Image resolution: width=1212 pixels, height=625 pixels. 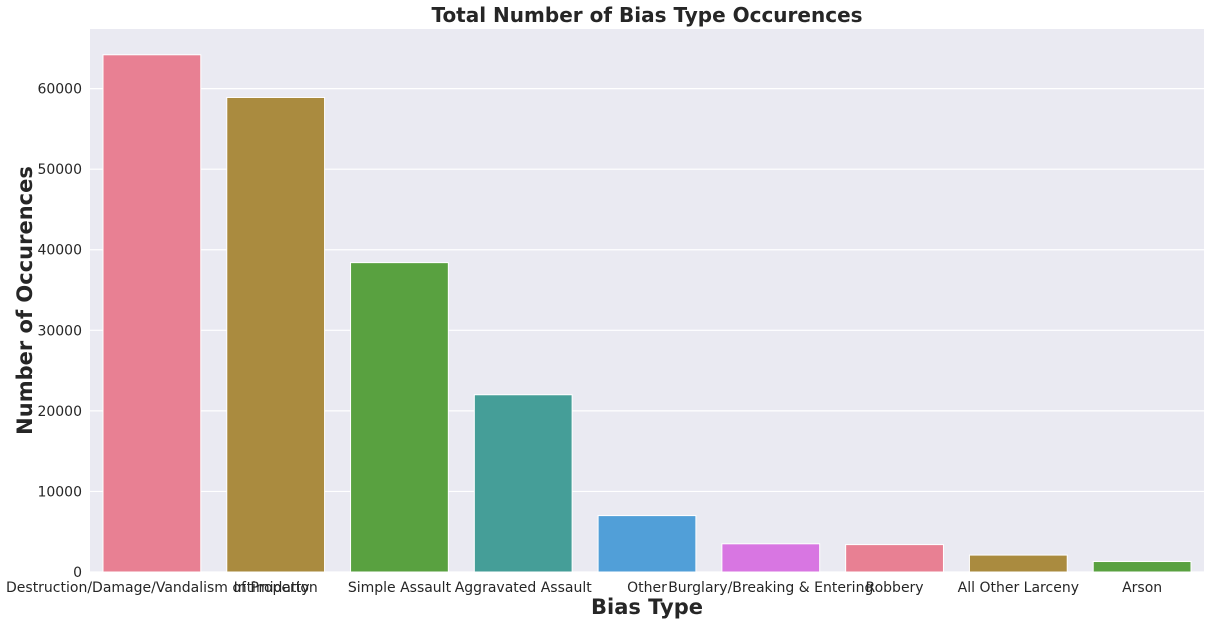 What do you see at coordinates (59, 90) in the screenshot?
I see `y-tick-label: 60000` at bounding box center [59, 90].